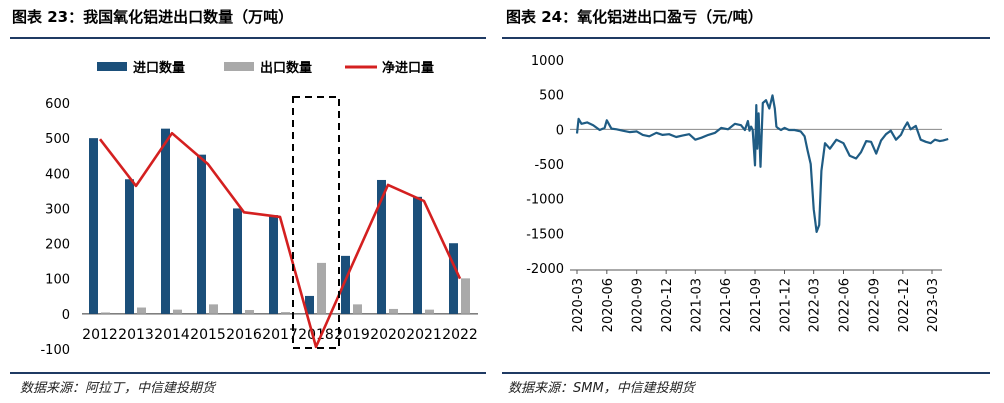 The image size is (1004, 403). Describe the element at coordinates (904, 305) in the screenshot. I see `x-tick-label: 2022-12` at that location.